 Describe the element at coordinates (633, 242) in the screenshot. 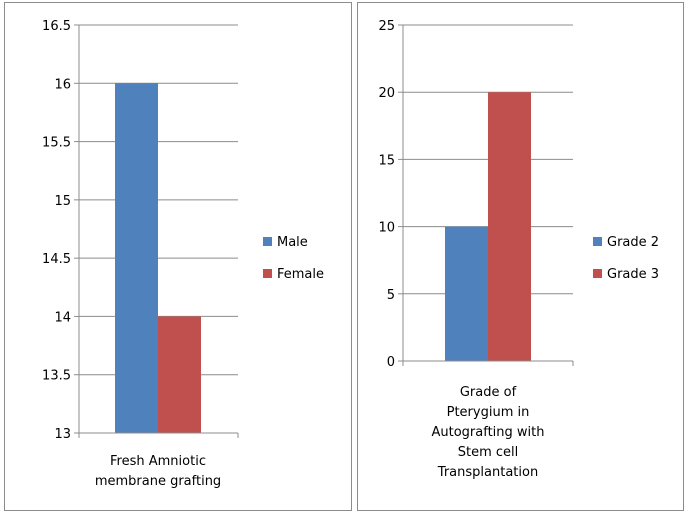

I see `legend-label: Grade 2` at that location.